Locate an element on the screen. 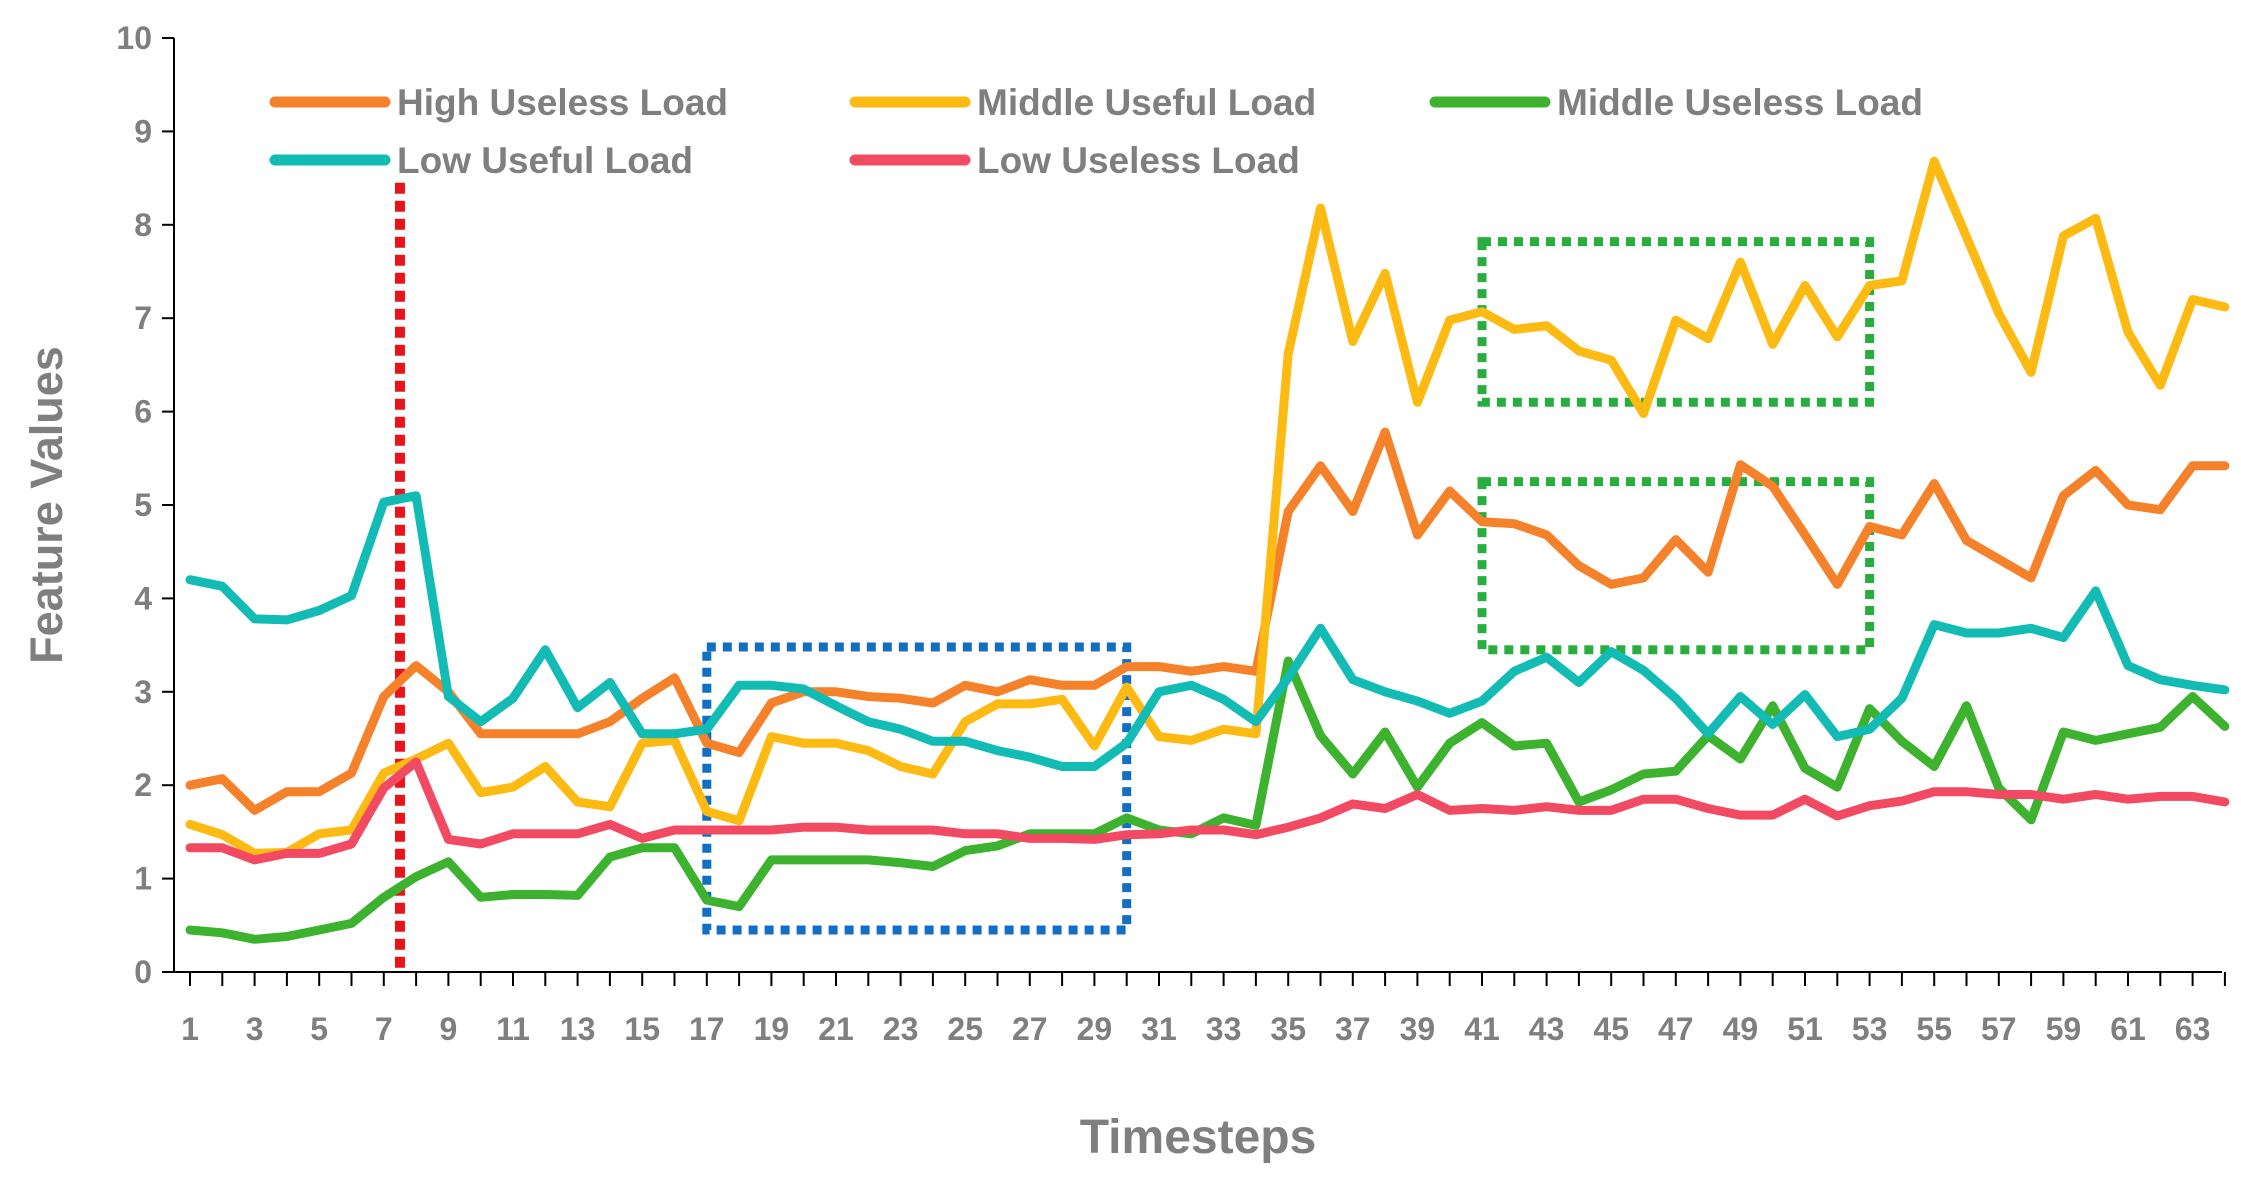 Image resolution: width=2241 pixels, height=1187 pixels. x-tick-label: 9 is located at coordinates (449, 1029).